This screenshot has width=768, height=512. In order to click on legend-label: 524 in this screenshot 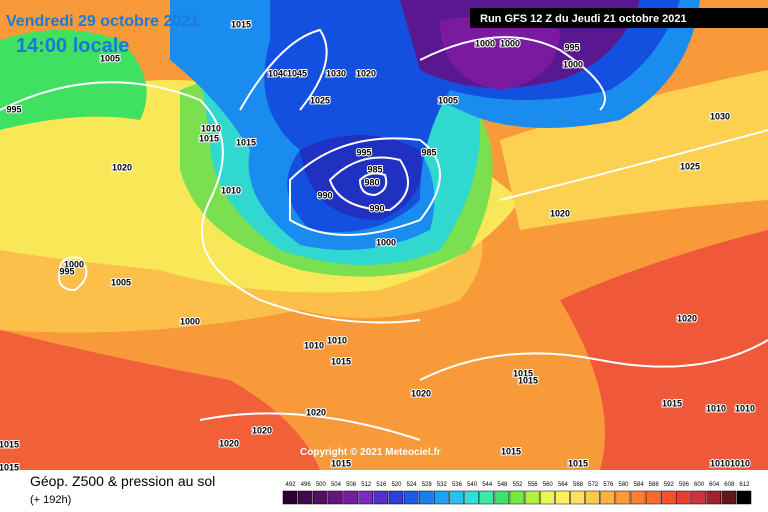, I will do `click(412, 485)`.